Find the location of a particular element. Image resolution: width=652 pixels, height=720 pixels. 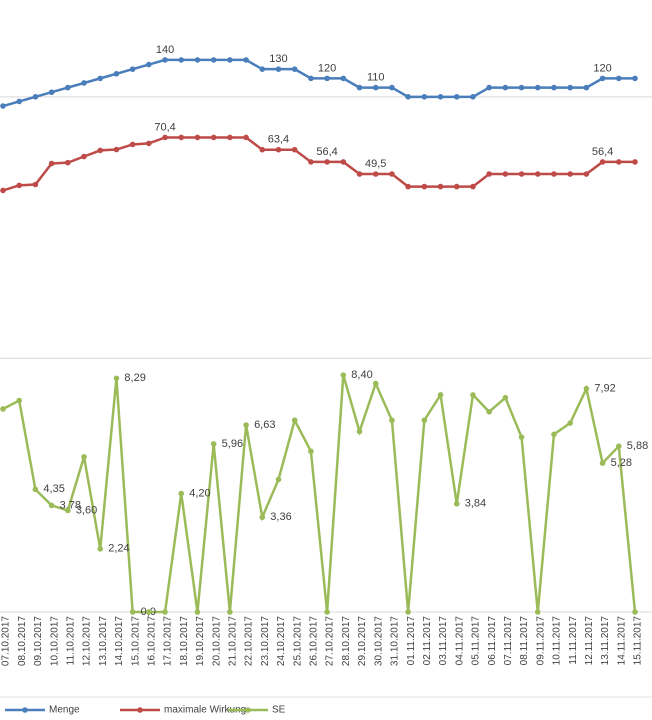

data-label: 5,96 is located at coordinates (232, 444).